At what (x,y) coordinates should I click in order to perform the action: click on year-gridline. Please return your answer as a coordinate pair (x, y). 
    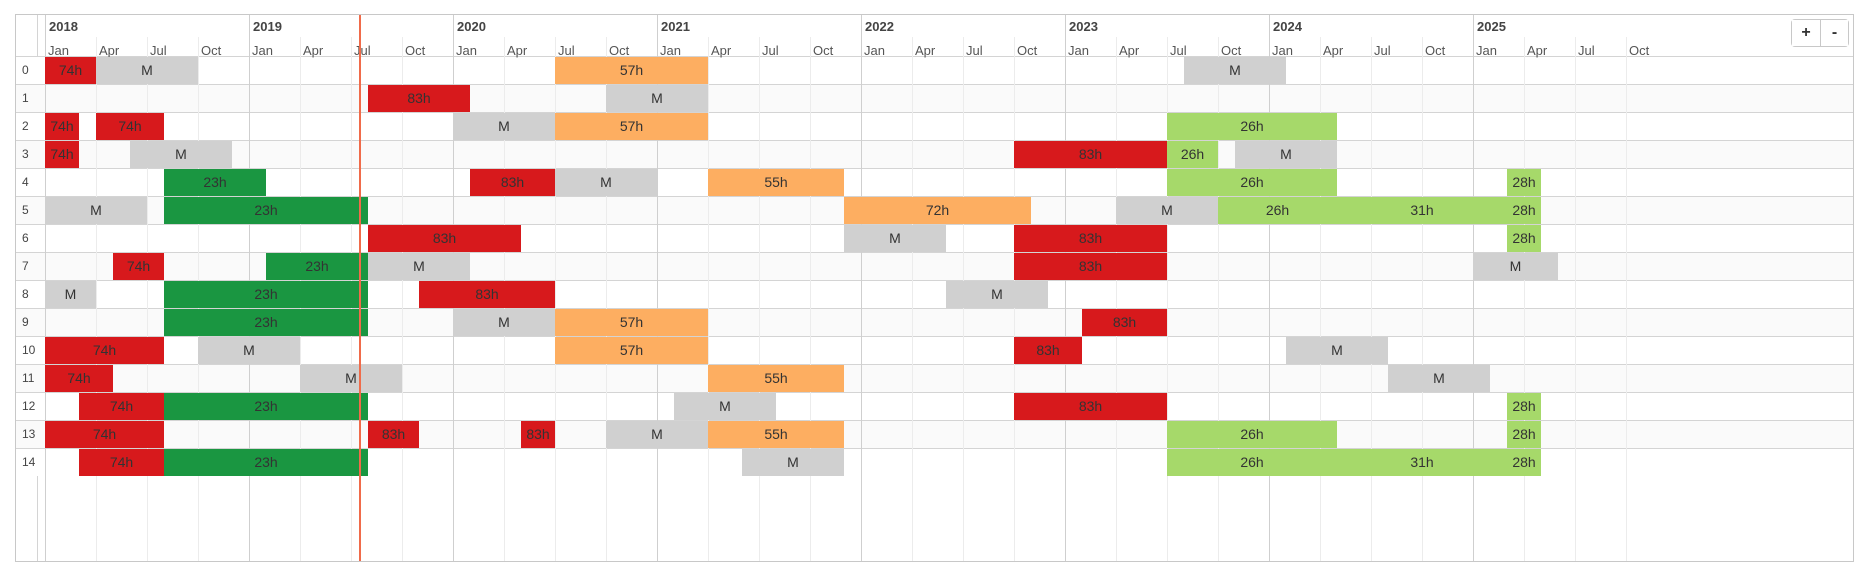
    Looking at the image, I should click on (1473, 288).